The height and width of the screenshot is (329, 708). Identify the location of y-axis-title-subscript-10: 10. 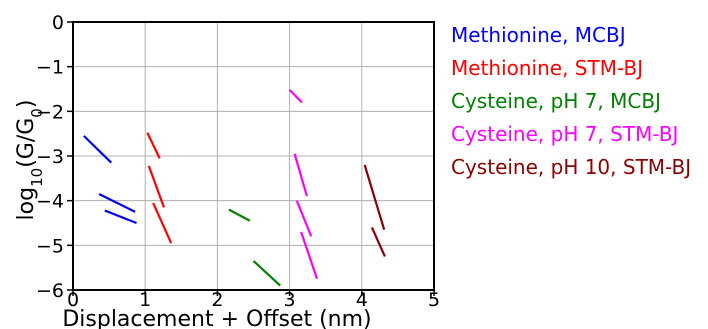
(37, 177).